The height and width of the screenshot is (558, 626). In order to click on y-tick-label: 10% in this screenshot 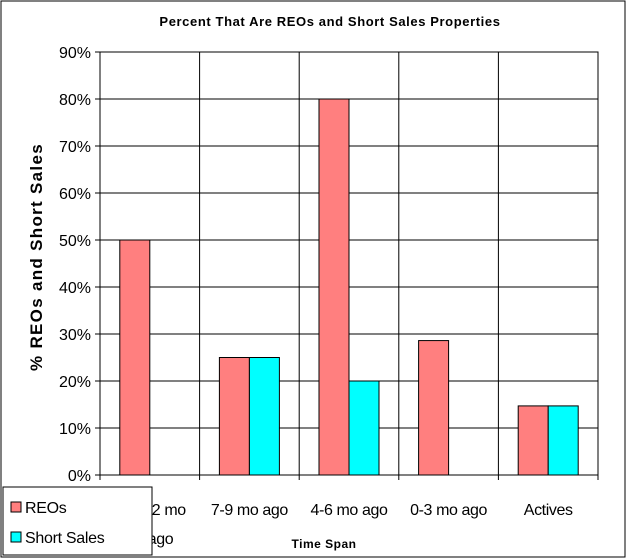, I will do `click(75, 429)`.